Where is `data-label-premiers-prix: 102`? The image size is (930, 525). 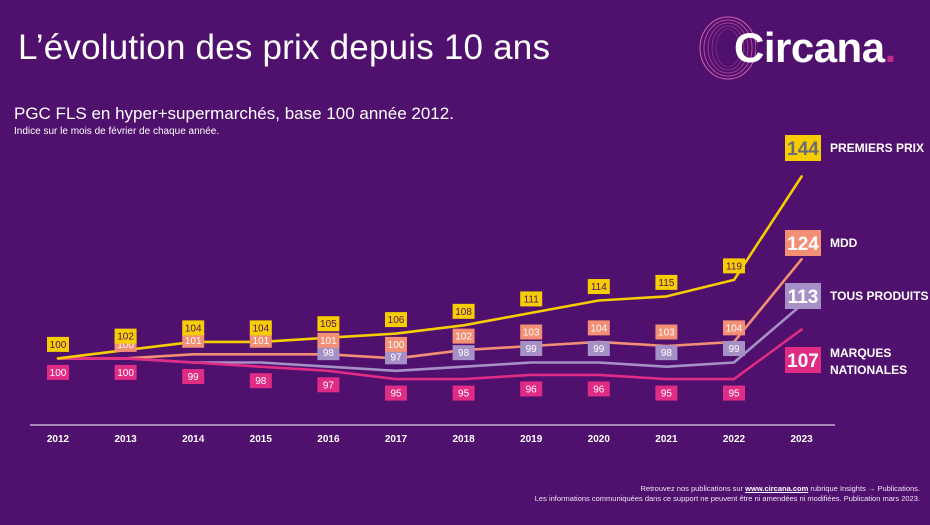 data-label-premiers-prix: 102 is located at coordinates (125, 336).